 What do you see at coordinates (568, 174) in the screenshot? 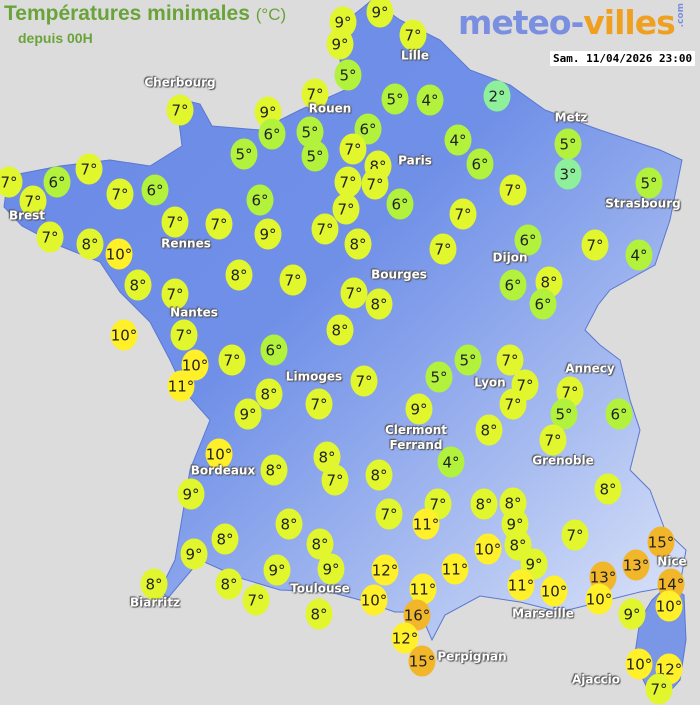
I see `temperature-marker: 3°` at bounding box center [568, 174].